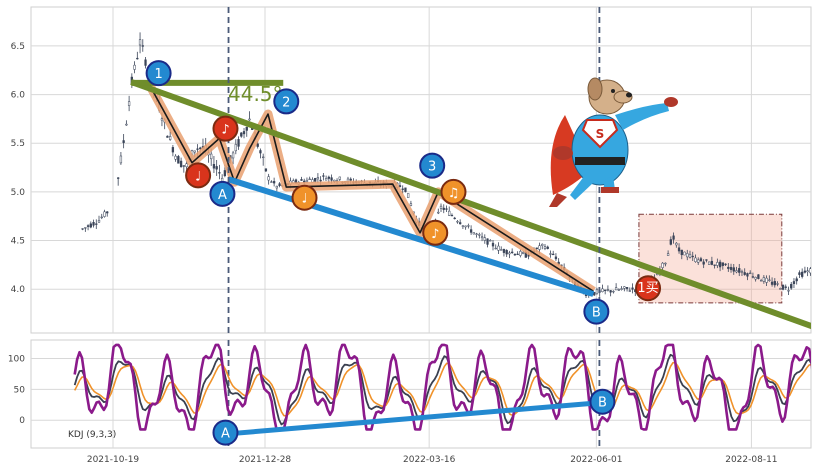  Describe the element at coordinates (113, 460) in the screenshot. I see `x-tick-label: 2021-10-19` at that location.